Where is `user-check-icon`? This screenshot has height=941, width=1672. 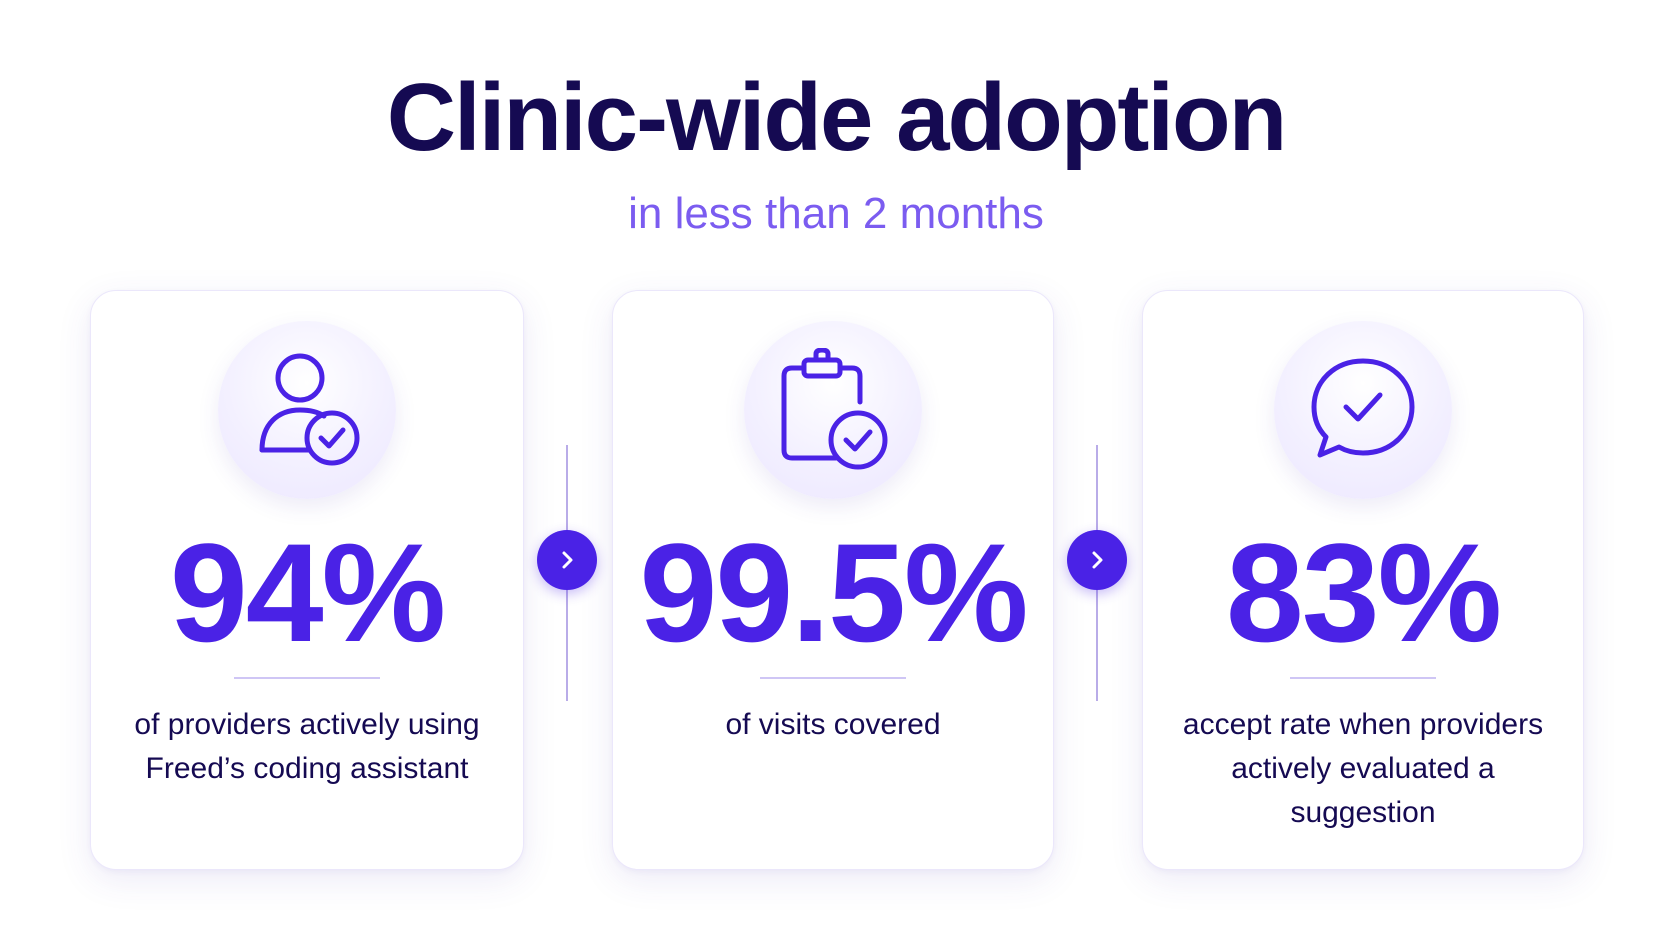
user-check-icon is located at coordinates (309, 409).